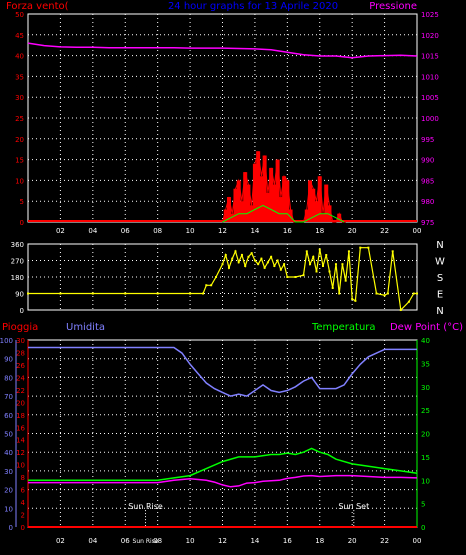 The height and width of the screenshot is (555, 466). Describe the element at coordinates (423, 505) in the screenshot. I see `temperature-tick-label: 5` at that location.